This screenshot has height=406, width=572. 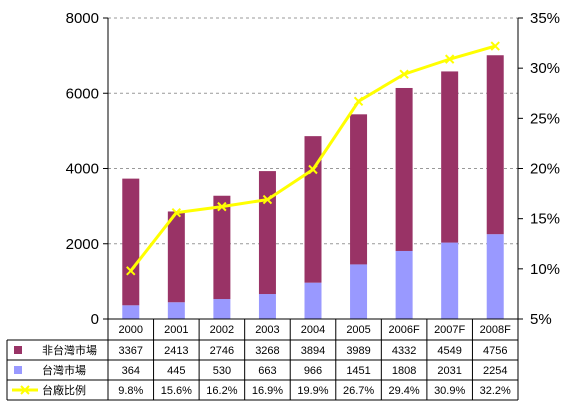 I want to click on y2-tick-label: 30%, so click(x=545, y=68).